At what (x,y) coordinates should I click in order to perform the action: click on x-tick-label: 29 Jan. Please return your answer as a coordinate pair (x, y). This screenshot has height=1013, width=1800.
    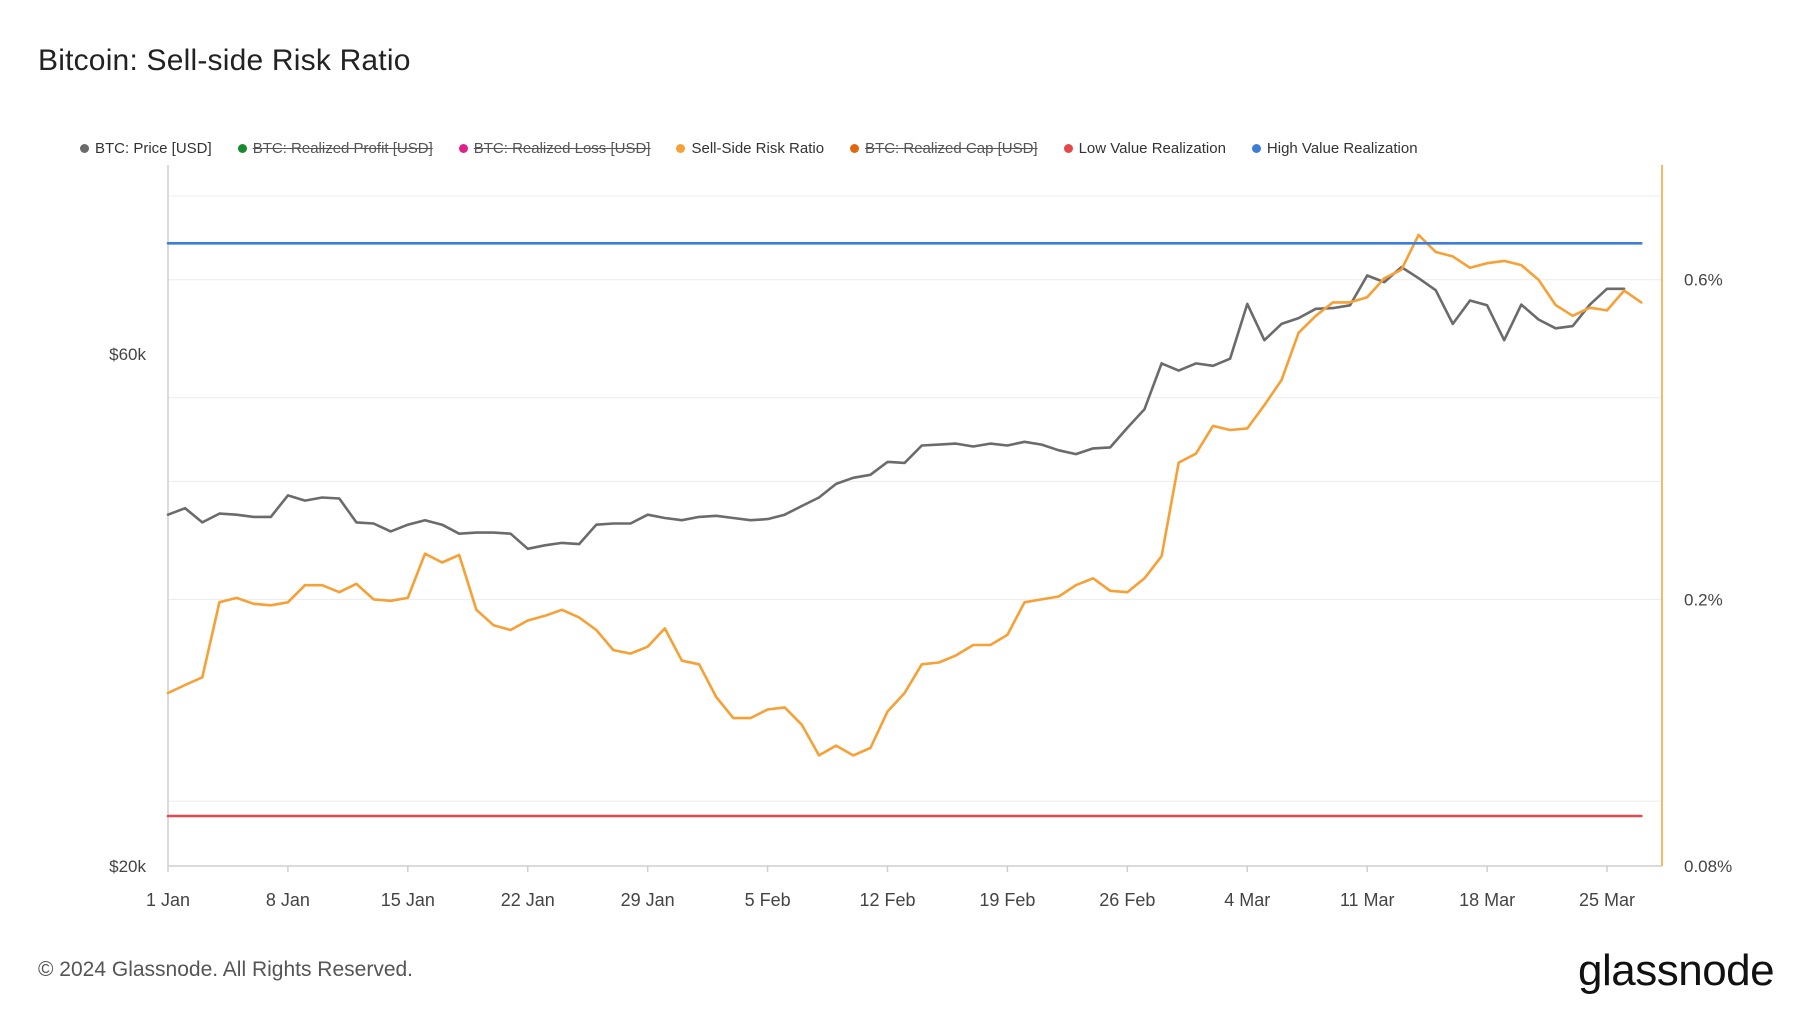
    Looking at the image, I should click on (648, 900).